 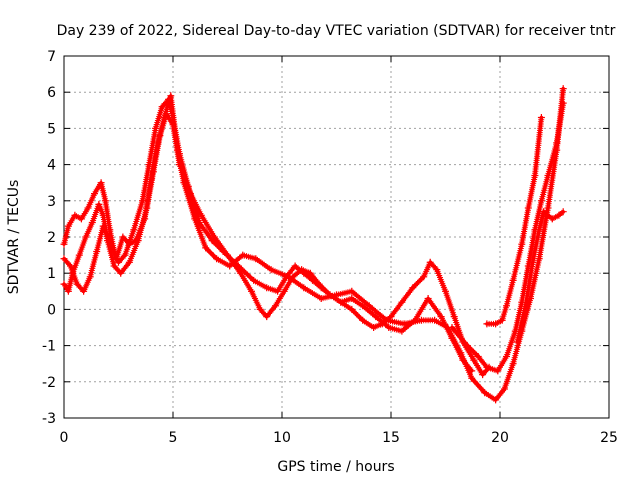 What do you see at coordinates (49, 419) in the screenshot?
I see `y-tick-label: -3` at bounding box center [49, 419].